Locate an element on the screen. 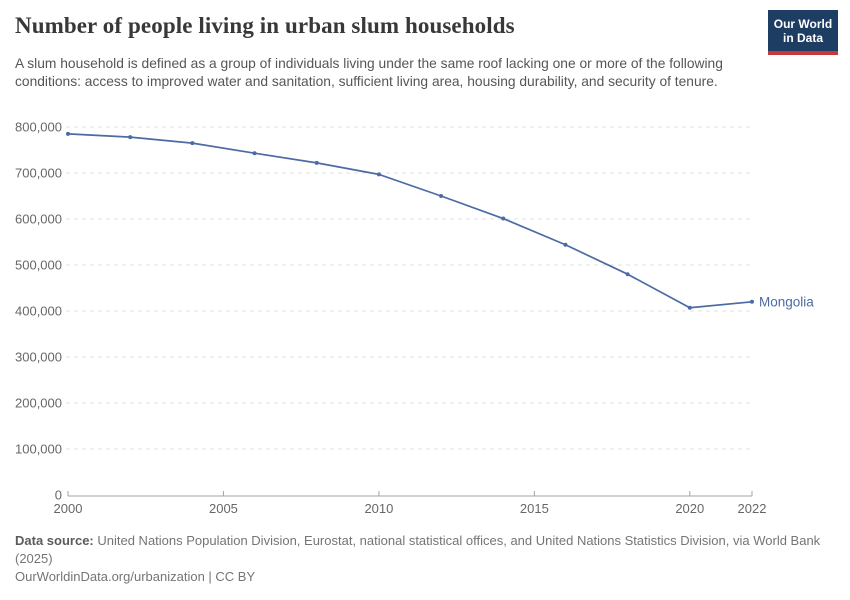 The width and height of the screenshot is (850, 600). owid-logo-line2: in Data is located at coordinates (802, 38).